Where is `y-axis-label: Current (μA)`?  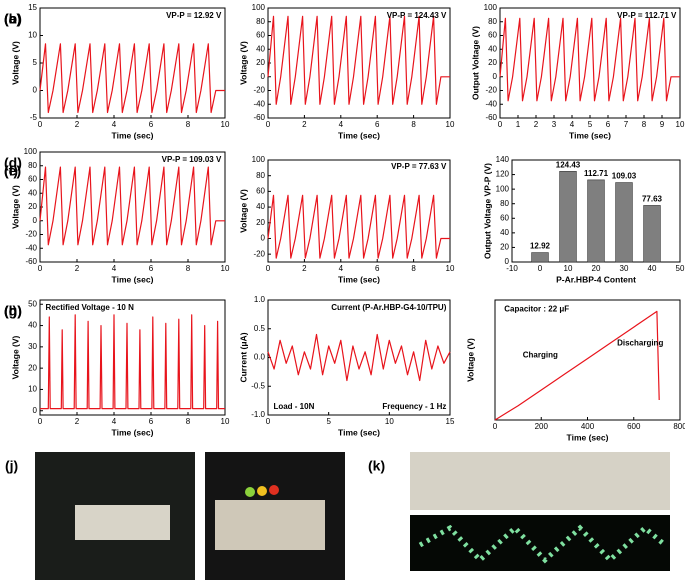
y-axis-label: Current (μA) is located at coordinates (243, 357).